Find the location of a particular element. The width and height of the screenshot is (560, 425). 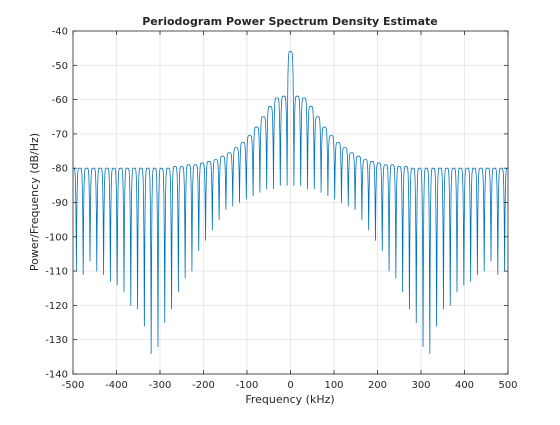

x-tick-label: 500 is located at coordinates (507, 385).